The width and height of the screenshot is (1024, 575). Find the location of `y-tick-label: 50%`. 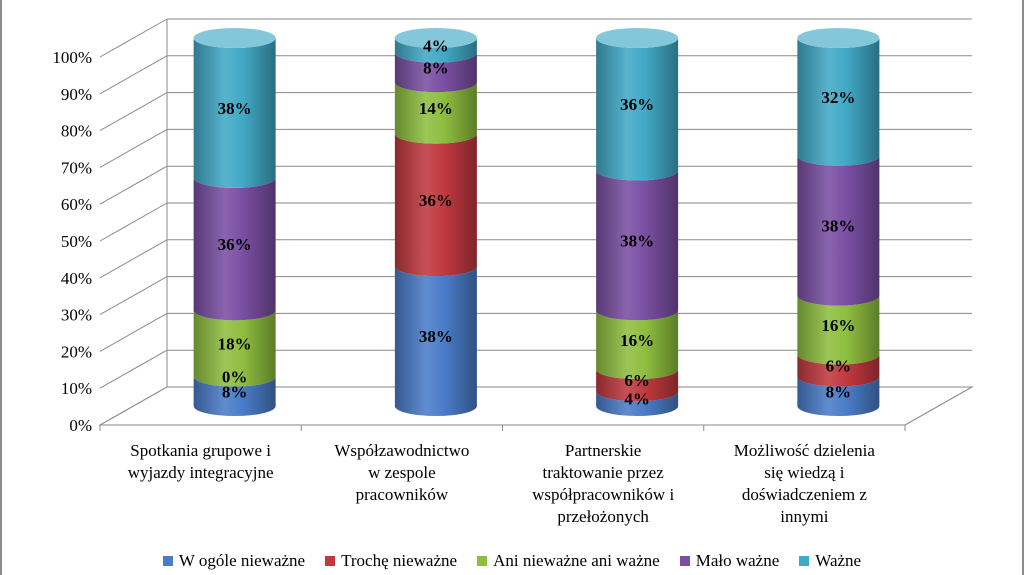

y-tick-label: 50% is located at coordinates (76, 241).